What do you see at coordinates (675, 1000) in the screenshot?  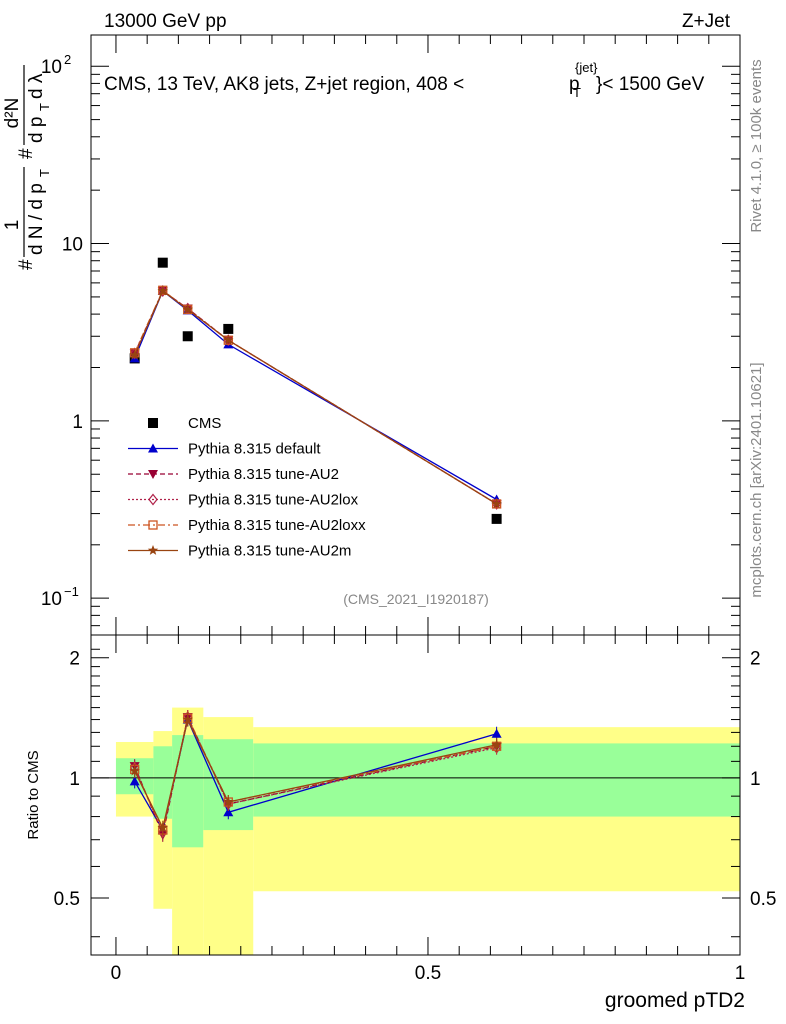 I see `x-axis-label: groomed pTD2` at bounding box center [675, 1000].